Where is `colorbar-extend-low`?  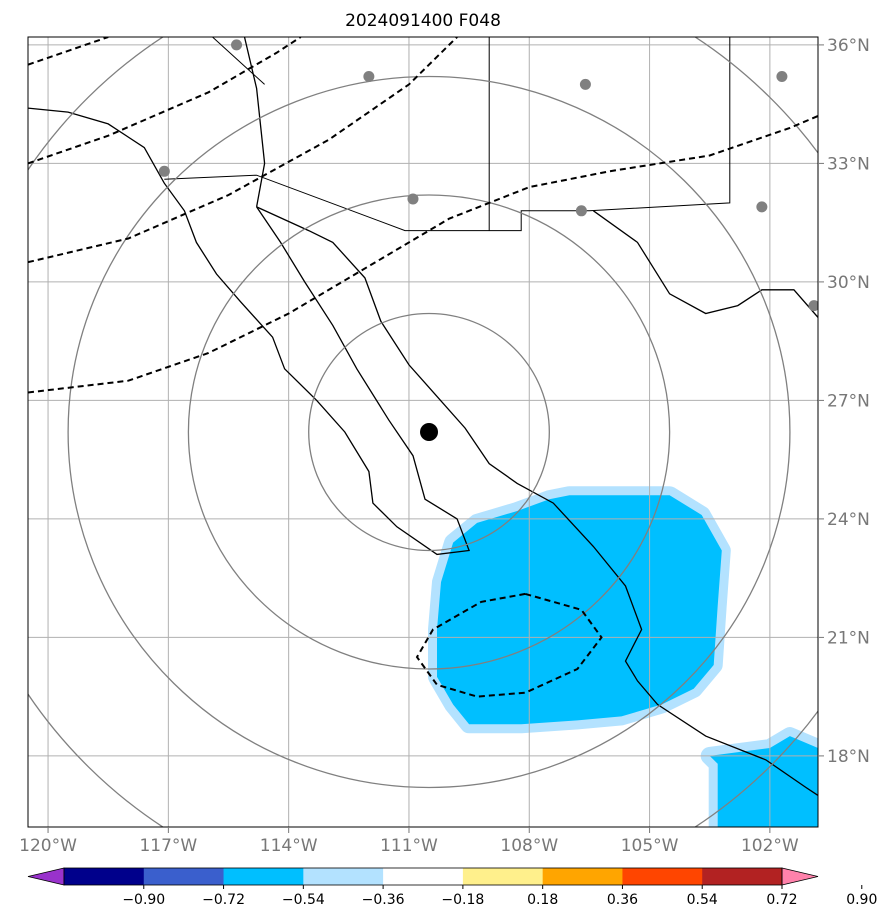
colorbar-extend-low is located at coordinates (46, 876).